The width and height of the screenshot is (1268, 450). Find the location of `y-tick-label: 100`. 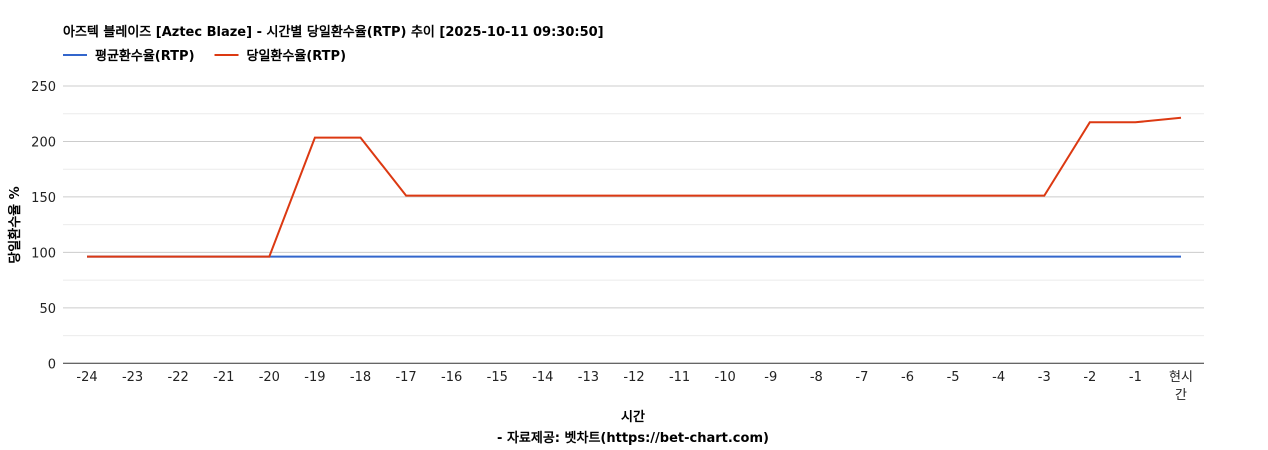

y-tick-label: 100 is located at coordinates (43, 253).